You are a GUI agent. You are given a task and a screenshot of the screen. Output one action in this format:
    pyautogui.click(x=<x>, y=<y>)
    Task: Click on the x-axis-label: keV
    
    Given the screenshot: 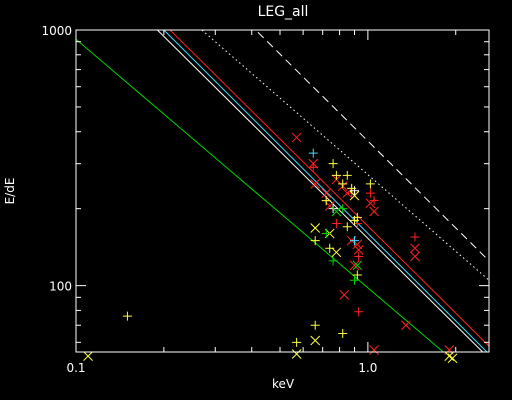 What is the action you would take?
    pyautogui.click(x=283, y=384)
    